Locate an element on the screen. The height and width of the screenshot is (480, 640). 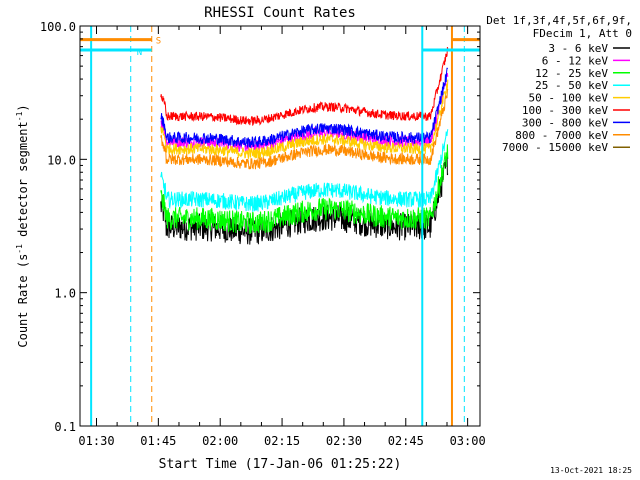
legend-label: 6 - 12 keV is located at coordinates (575, 60).